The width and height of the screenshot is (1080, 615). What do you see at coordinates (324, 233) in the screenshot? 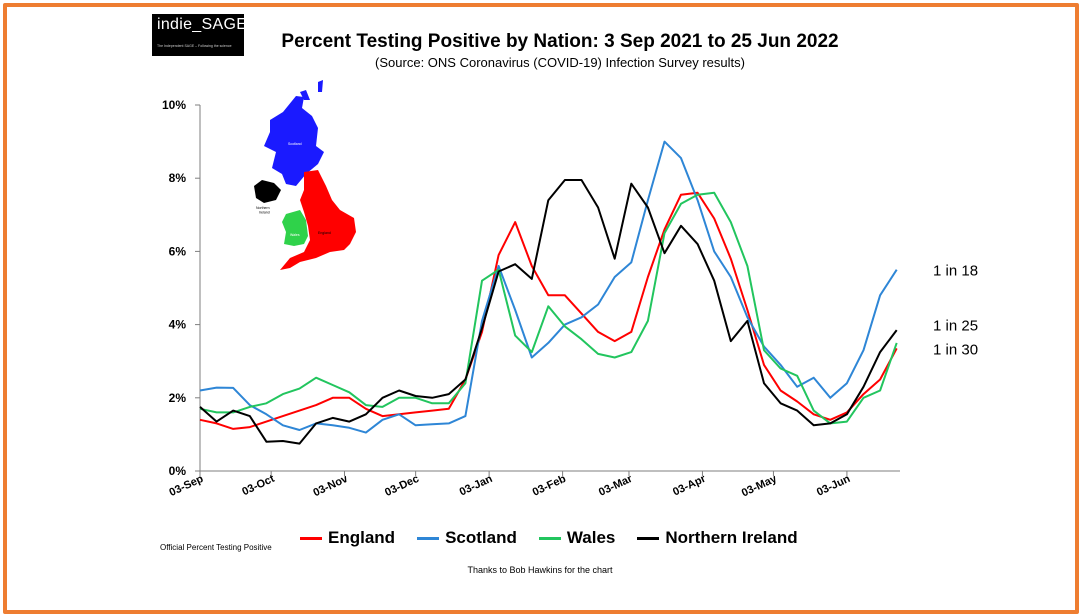
I see `map-label-england: England` at bounding box center [324, 233].